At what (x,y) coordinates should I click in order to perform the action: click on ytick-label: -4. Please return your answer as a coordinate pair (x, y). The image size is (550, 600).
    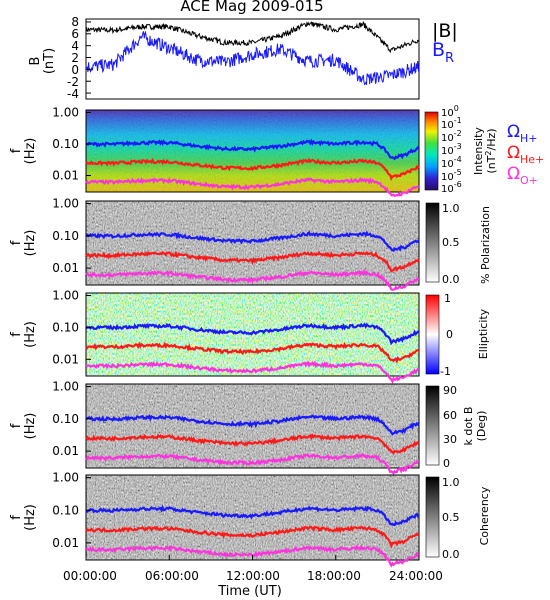
    Looking at the image, I should click on (73, 94).